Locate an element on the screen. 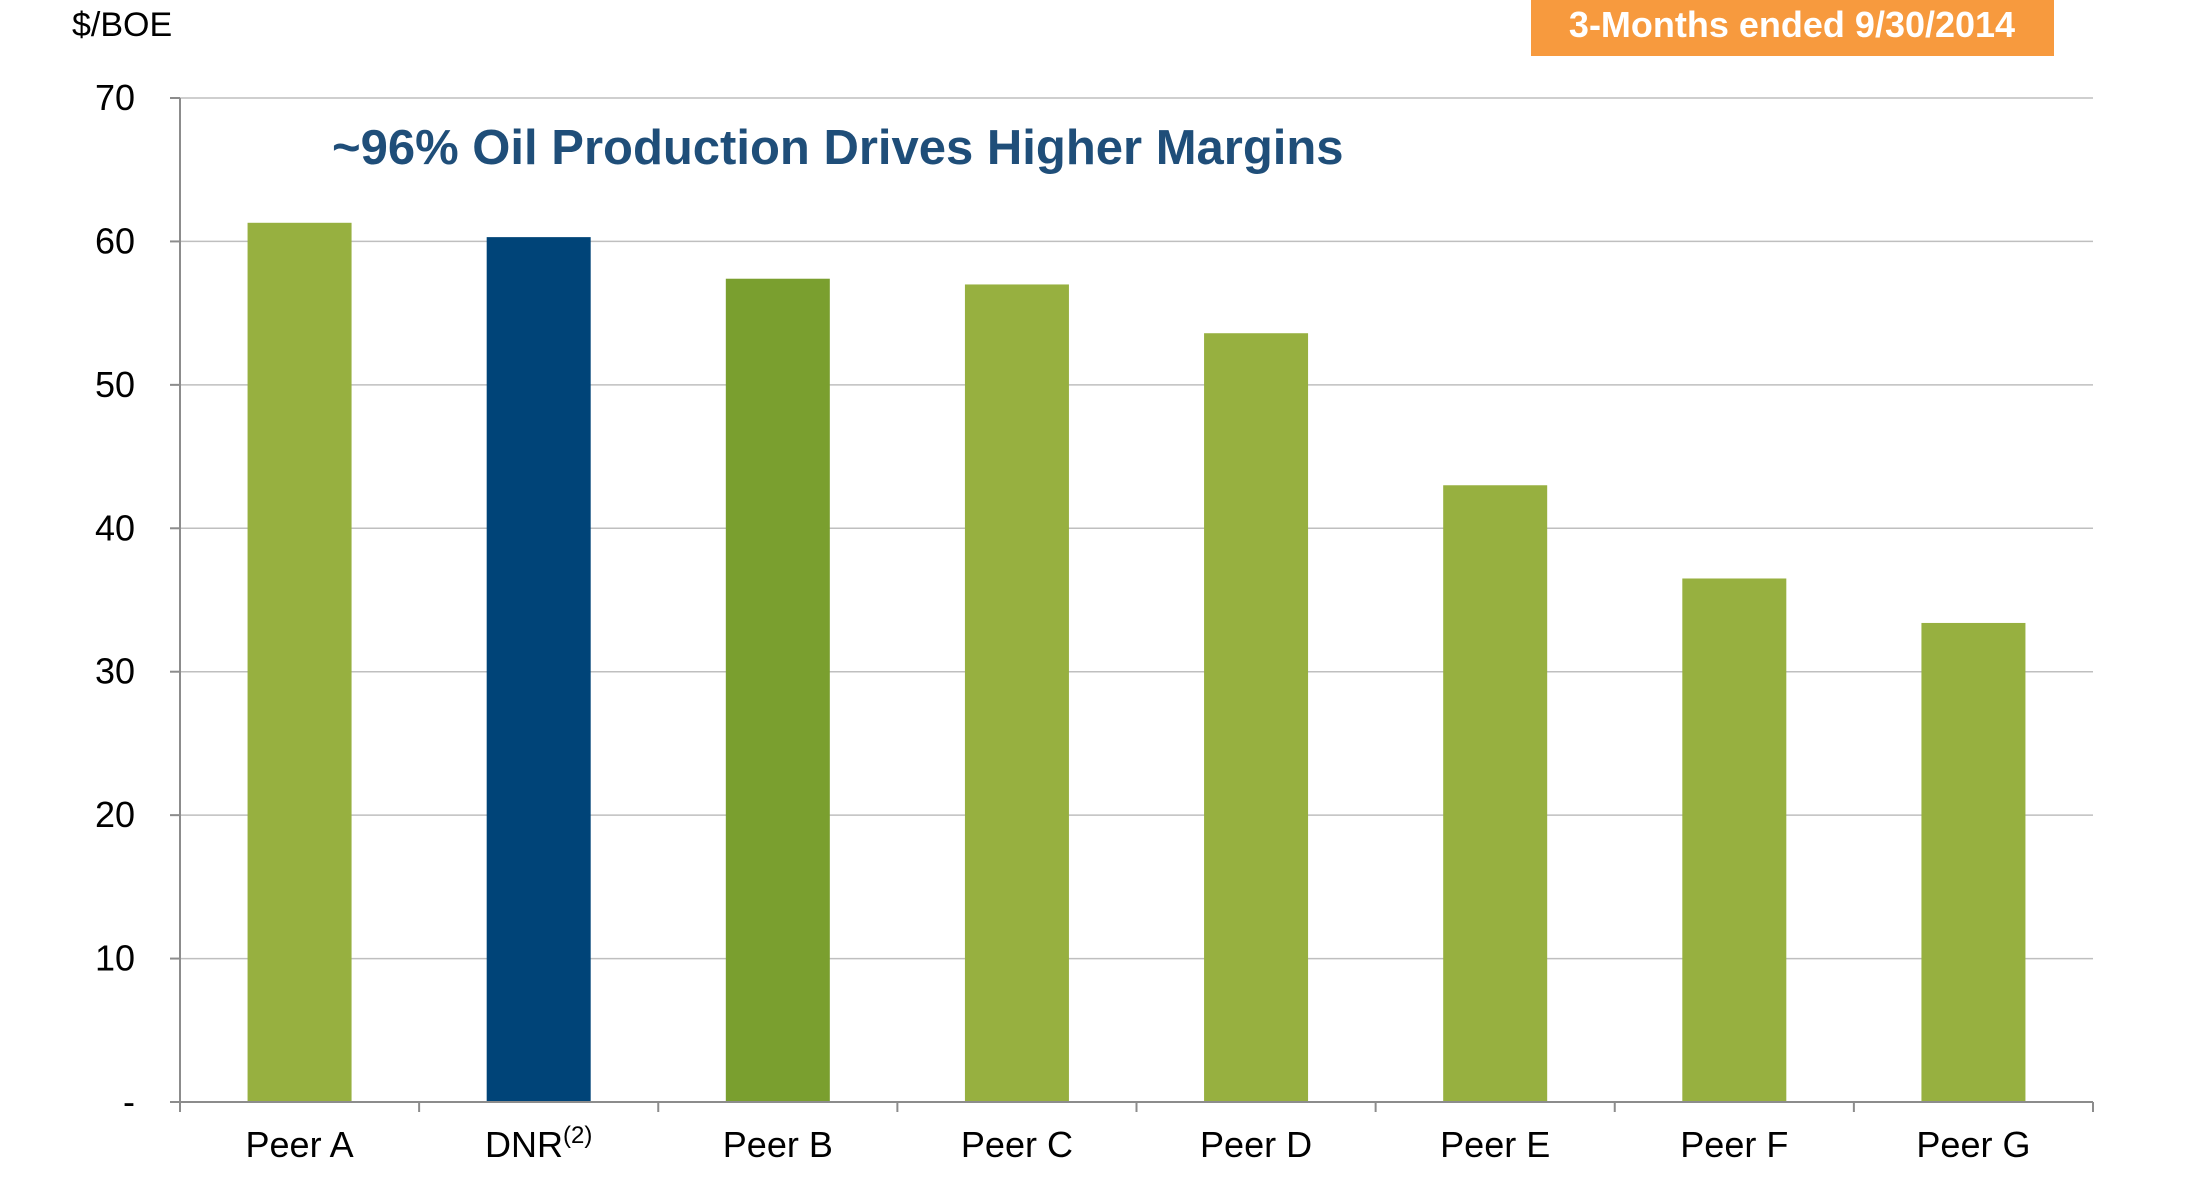  bar-dnr is located at coordinates (538, 669).